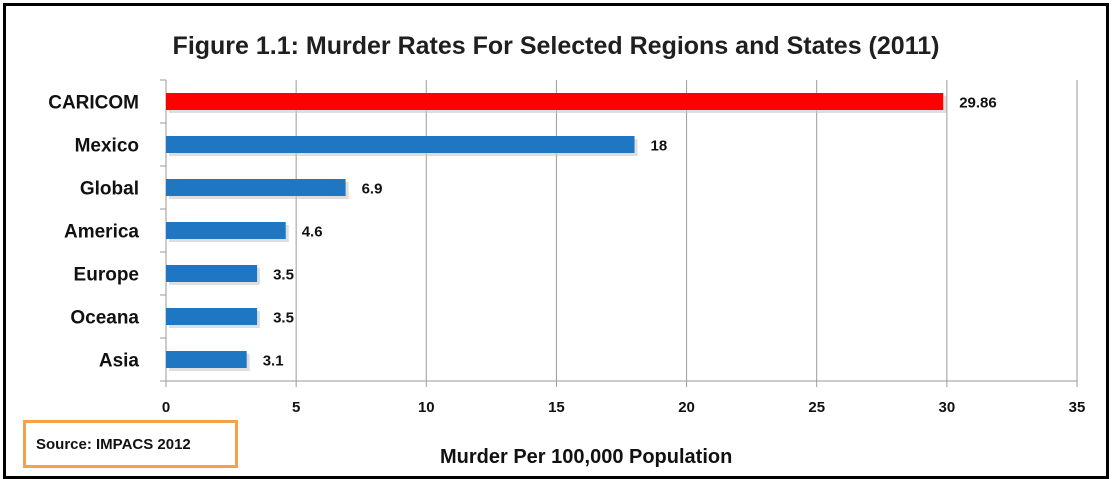 This screenshot has height=479, width=1112. I want to click on category-label: Oceana, so click(104, 318).